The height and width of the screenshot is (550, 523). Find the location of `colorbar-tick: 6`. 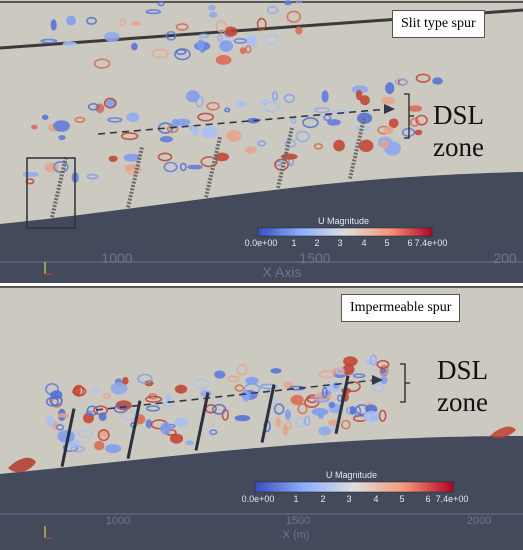

colorbar-tick: 6 is located at coordinates (428, 499).